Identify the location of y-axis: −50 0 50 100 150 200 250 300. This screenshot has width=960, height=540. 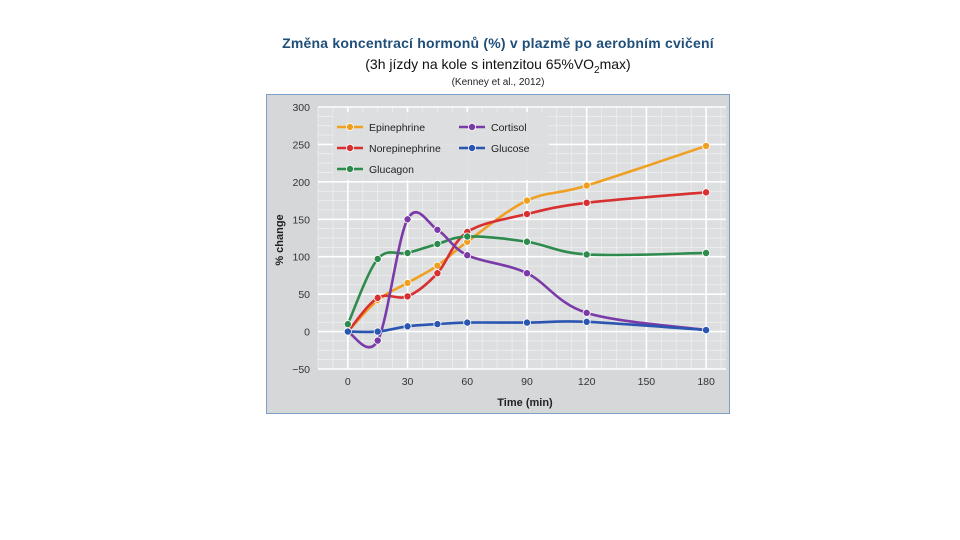
(301, 239).